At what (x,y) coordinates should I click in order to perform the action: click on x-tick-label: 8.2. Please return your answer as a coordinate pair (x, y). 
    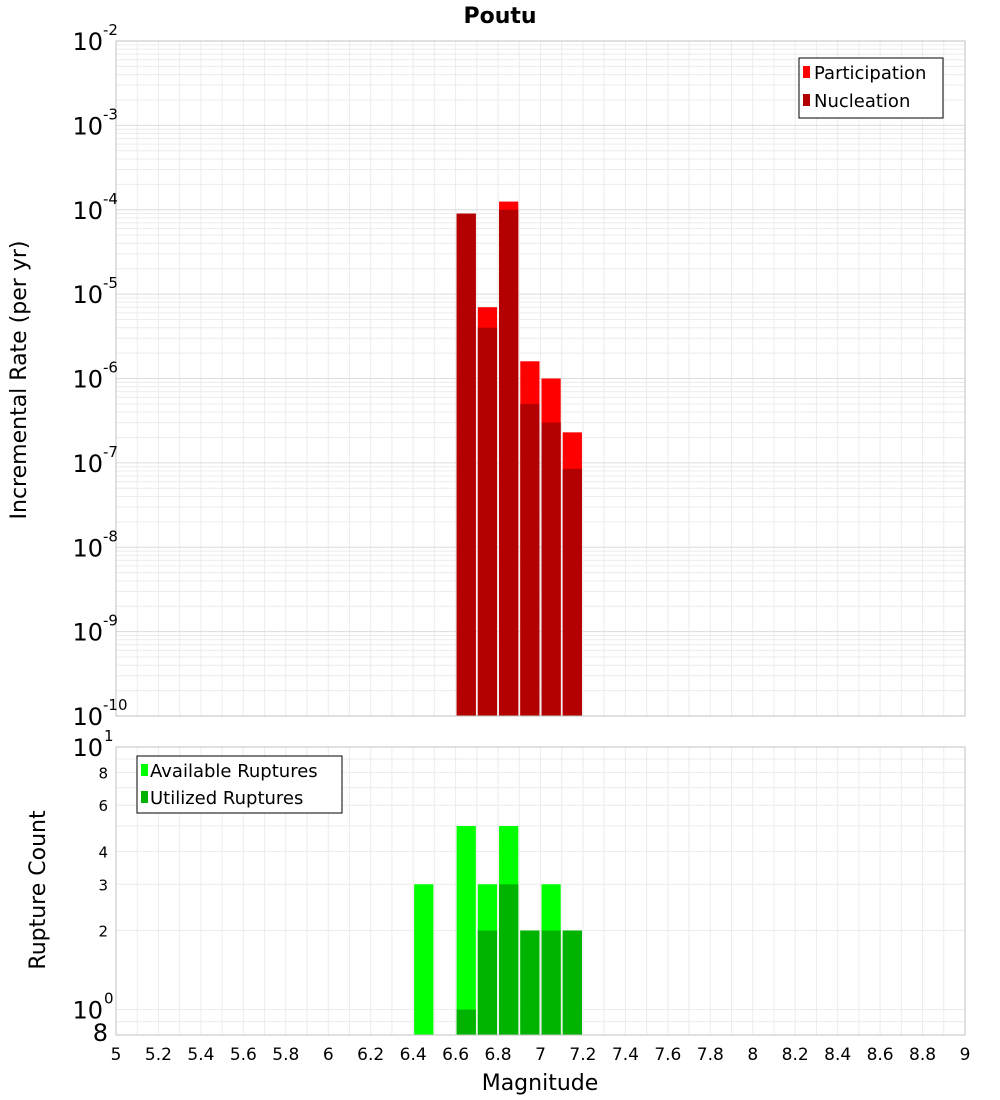
    Looking at the image, I should click on (795, 1055).